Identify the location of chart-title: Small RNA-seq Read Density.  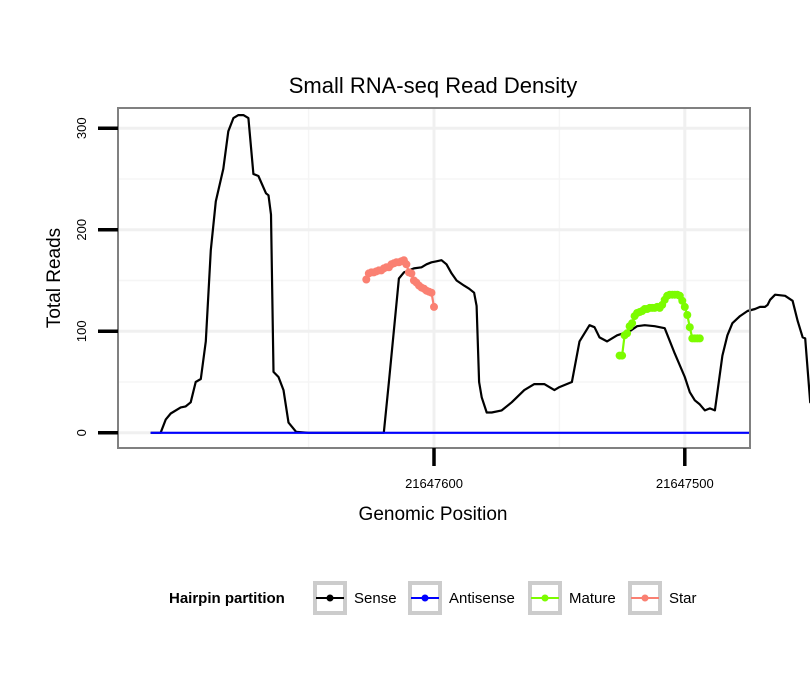
(433, 85).